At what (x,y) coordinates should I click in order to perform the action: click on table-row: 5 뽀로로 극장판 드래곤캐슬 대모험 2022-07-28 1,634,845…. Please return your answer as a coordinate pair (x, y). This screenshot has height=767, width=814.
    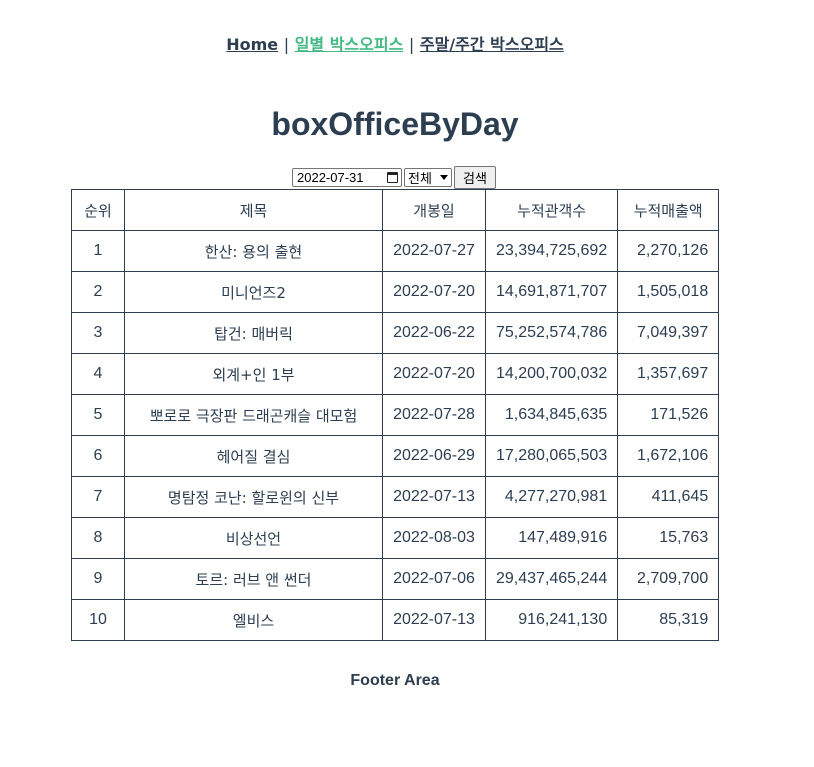
    Looking at the image, I should click on (395, 415).